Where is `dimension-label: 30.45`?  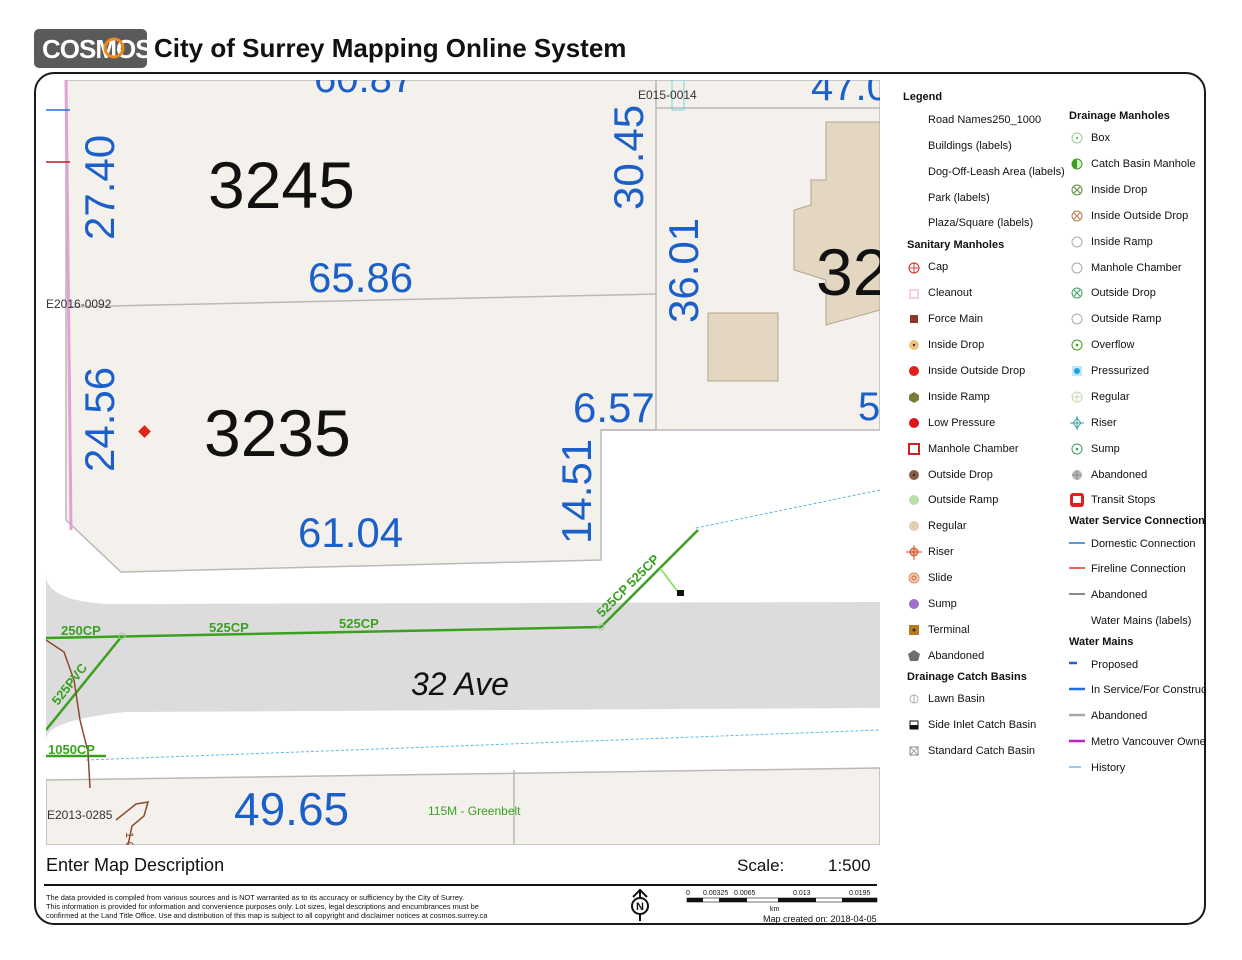
dimension-label: 30.45 is located at coordinates (628, 157).